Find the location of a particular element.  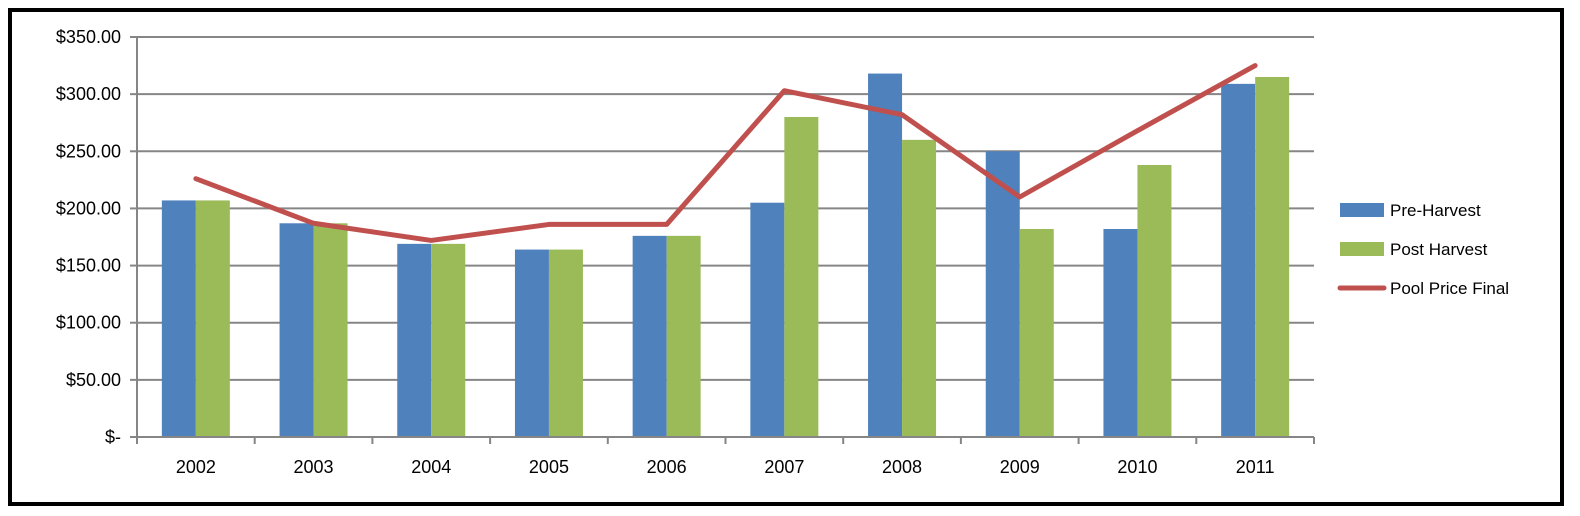

x-tick-label: 2005 is located at coordinates (549, 467).